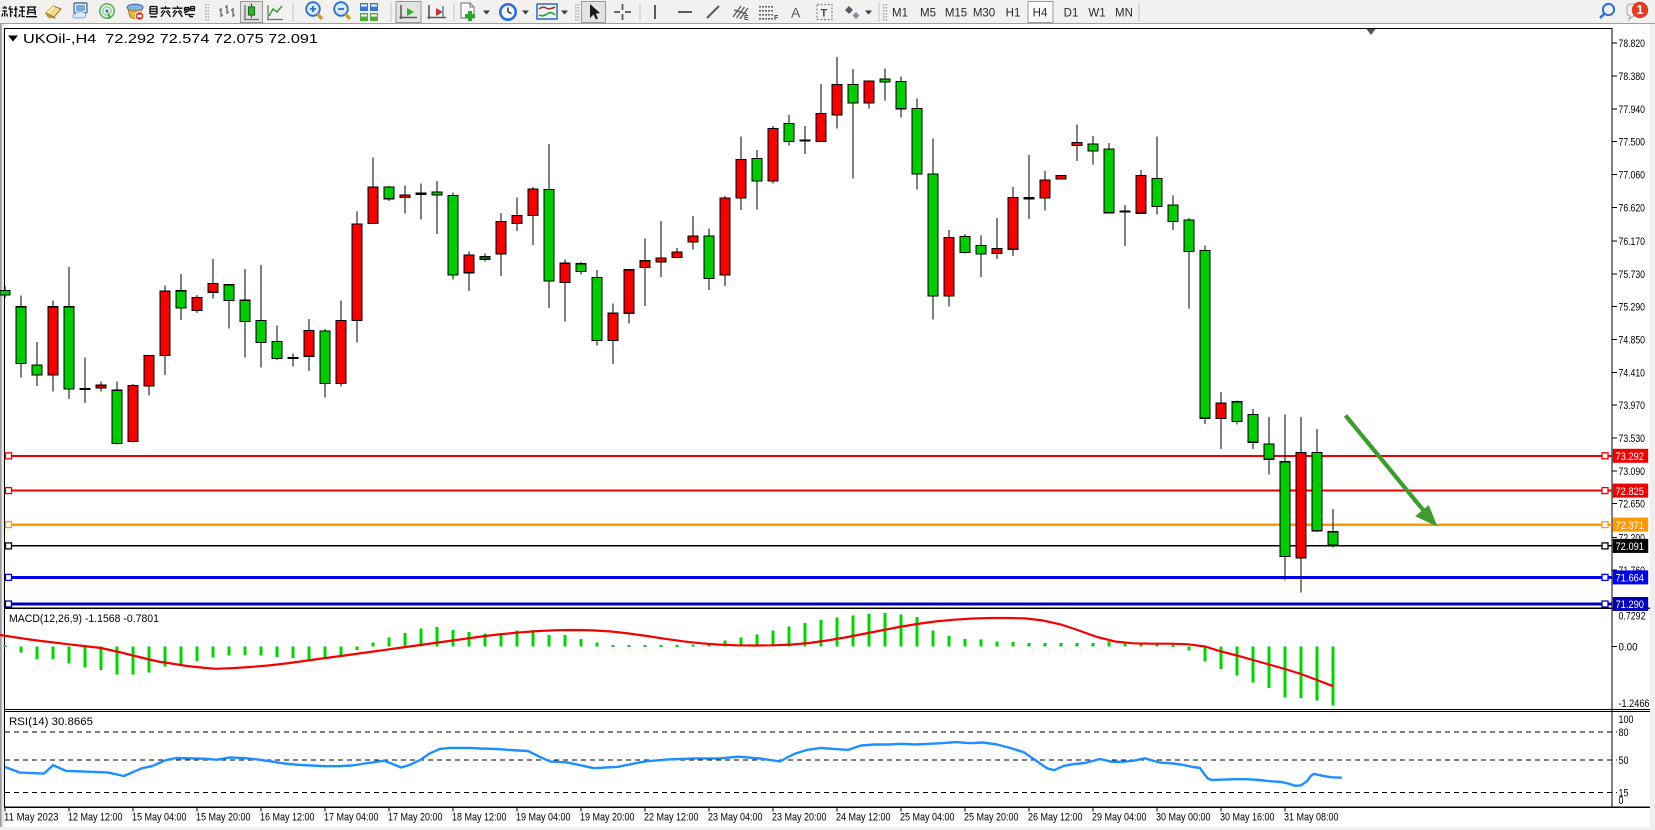 This screenshot has height=830, width=1655. What do you see at coordinates (1311, 818) in the screenshot?
I see `svg-text: 31 May 08:00` at bounding box center [1311, 818].